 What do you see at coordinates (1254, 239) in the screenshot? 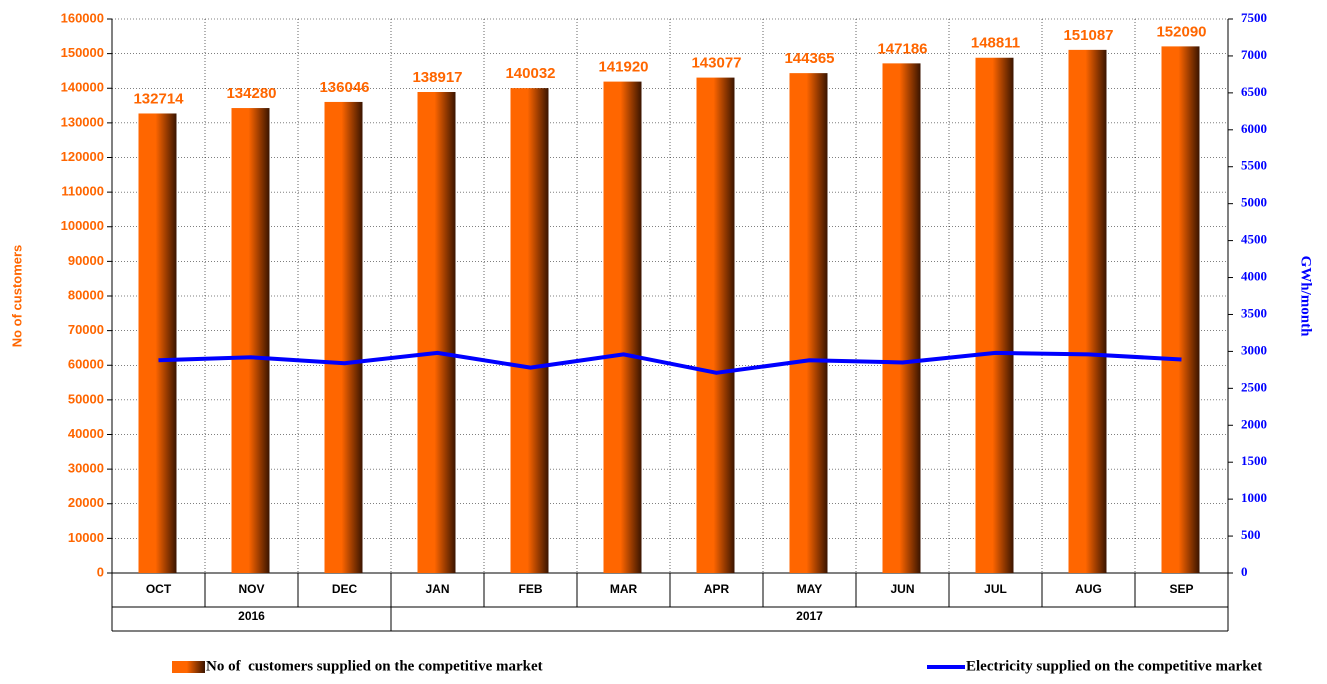
I see `y2-tick-label: 4500` at bounding box center [1254, 239].